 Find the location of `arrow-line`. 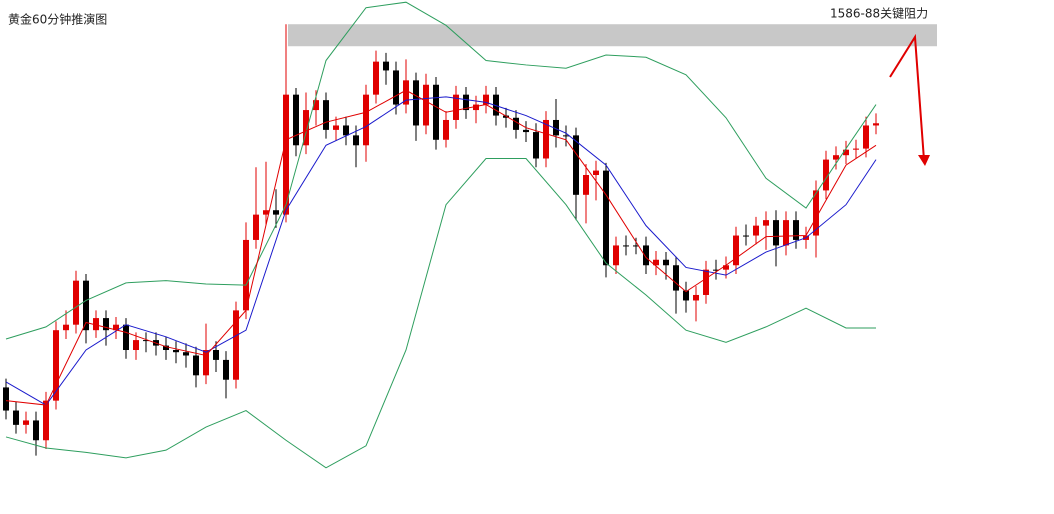

arrow-line is located at coordinates (907, 97).